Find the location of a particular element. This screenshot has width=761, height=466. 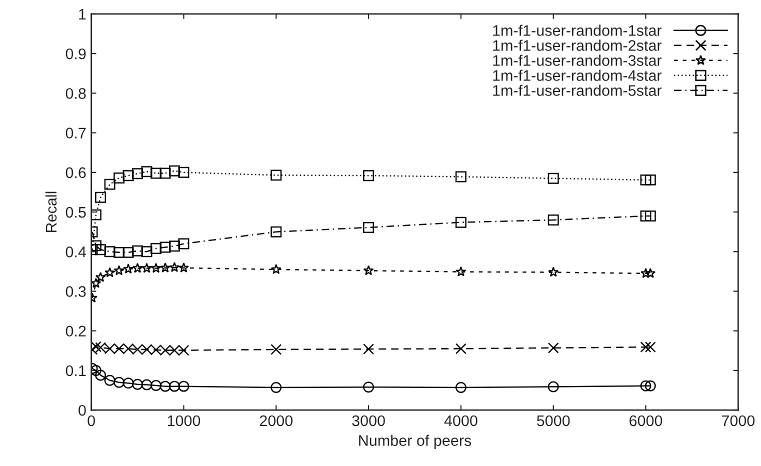

x-tick-label: 2000 is located at coordinates (276, 420).